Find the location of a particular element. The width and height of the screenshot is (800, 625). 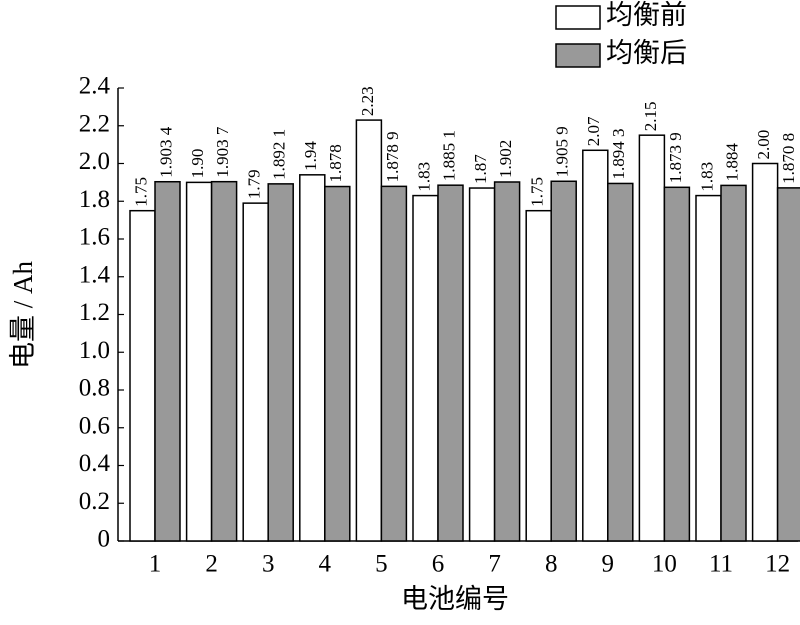

y-tick-label: 0.4 is located at coordinates (95, 463).